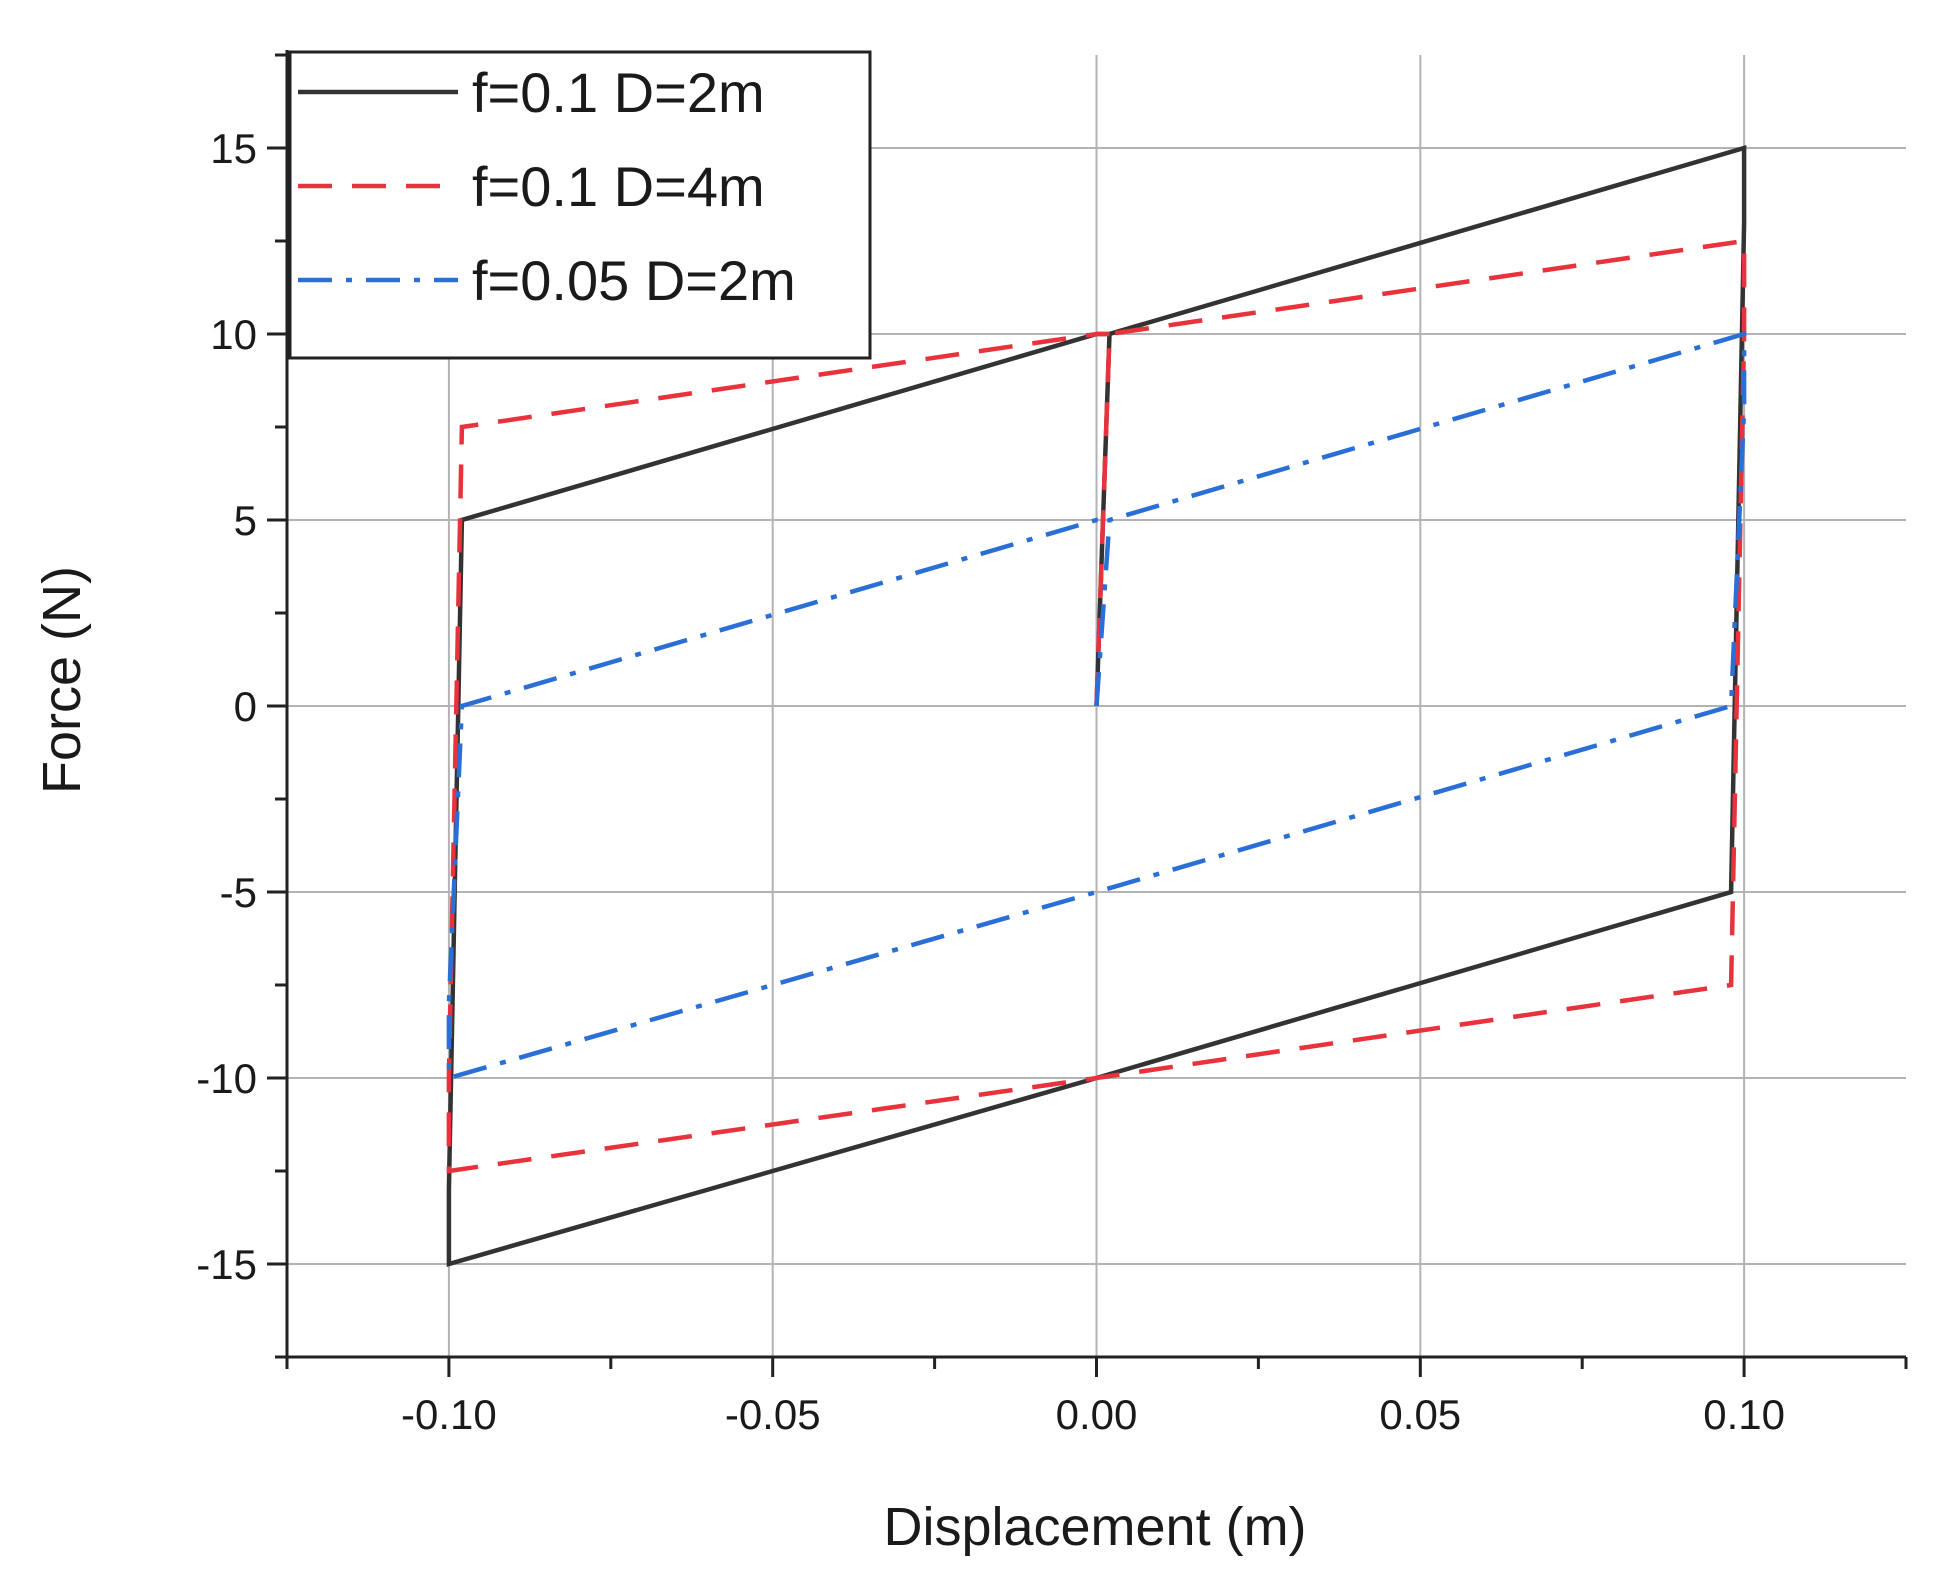 This screenshot has width=1934, height=1574. I want to click on y-axis-title: Force (N), so click(62, 680).